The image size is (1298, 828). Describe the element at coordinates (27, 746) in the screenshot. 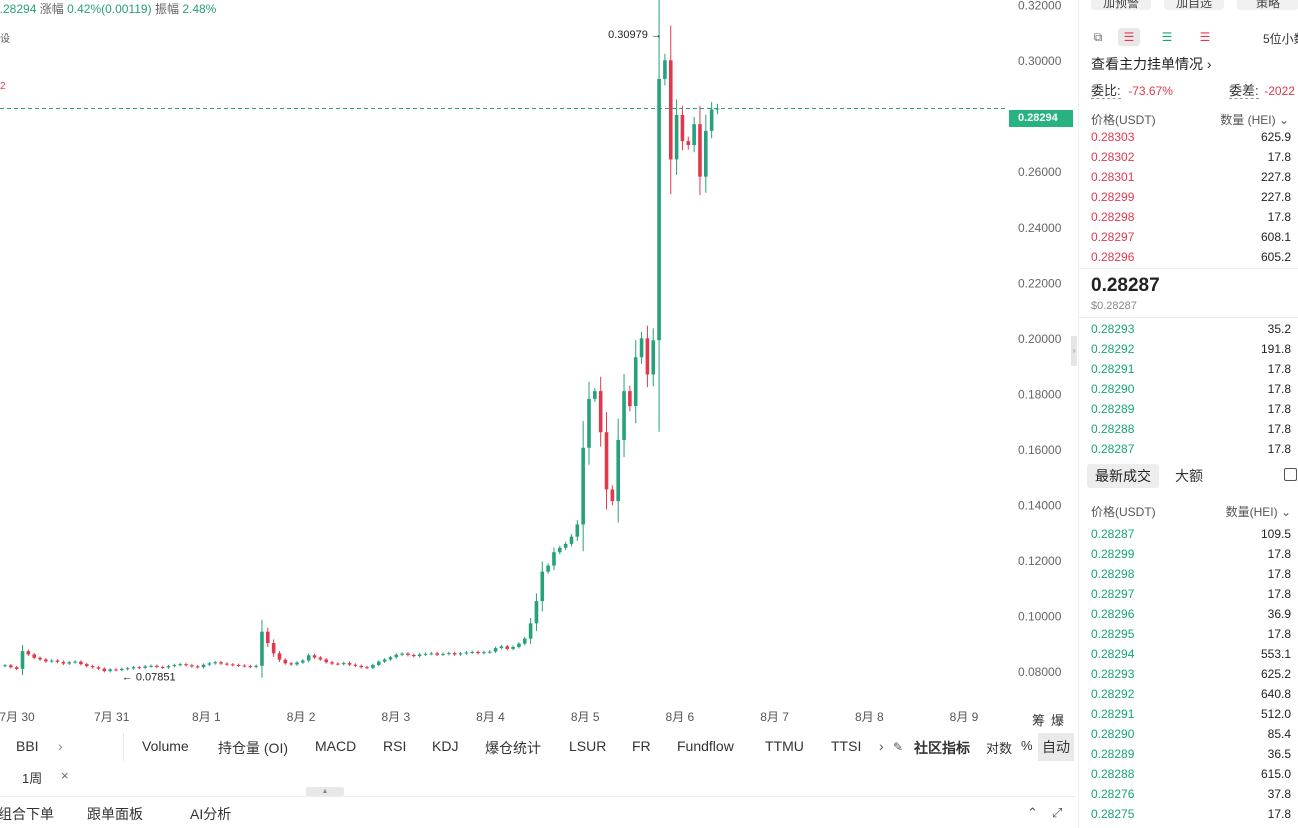

I see `indicator-bbi: BBI` at that location.